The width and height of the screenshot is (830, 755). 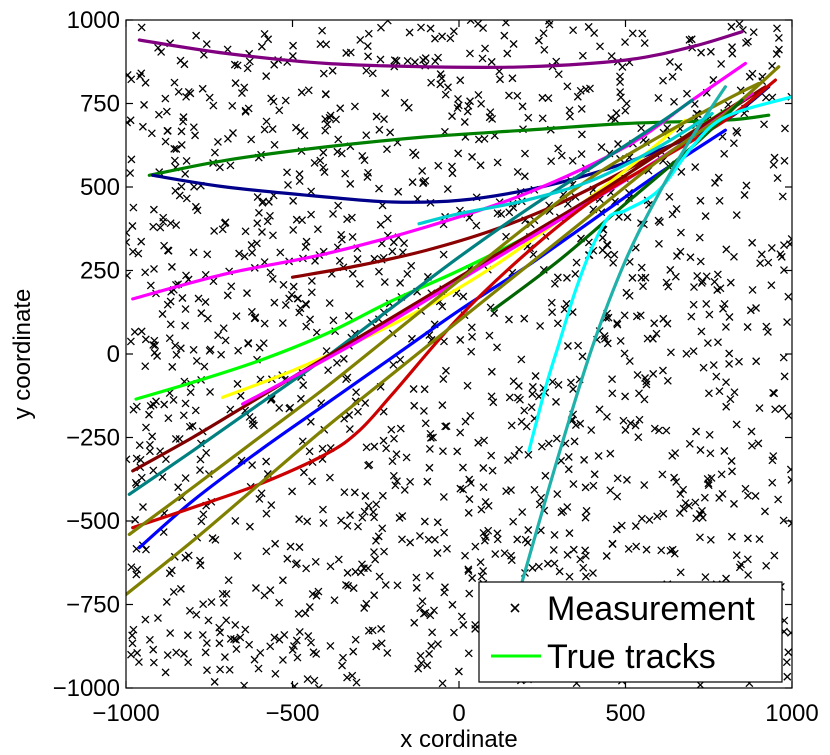 What do you see at coordinates (631, 657) in the screenshot?
I see `legend-track-label: True tracks` at bounding box center [631, 657].